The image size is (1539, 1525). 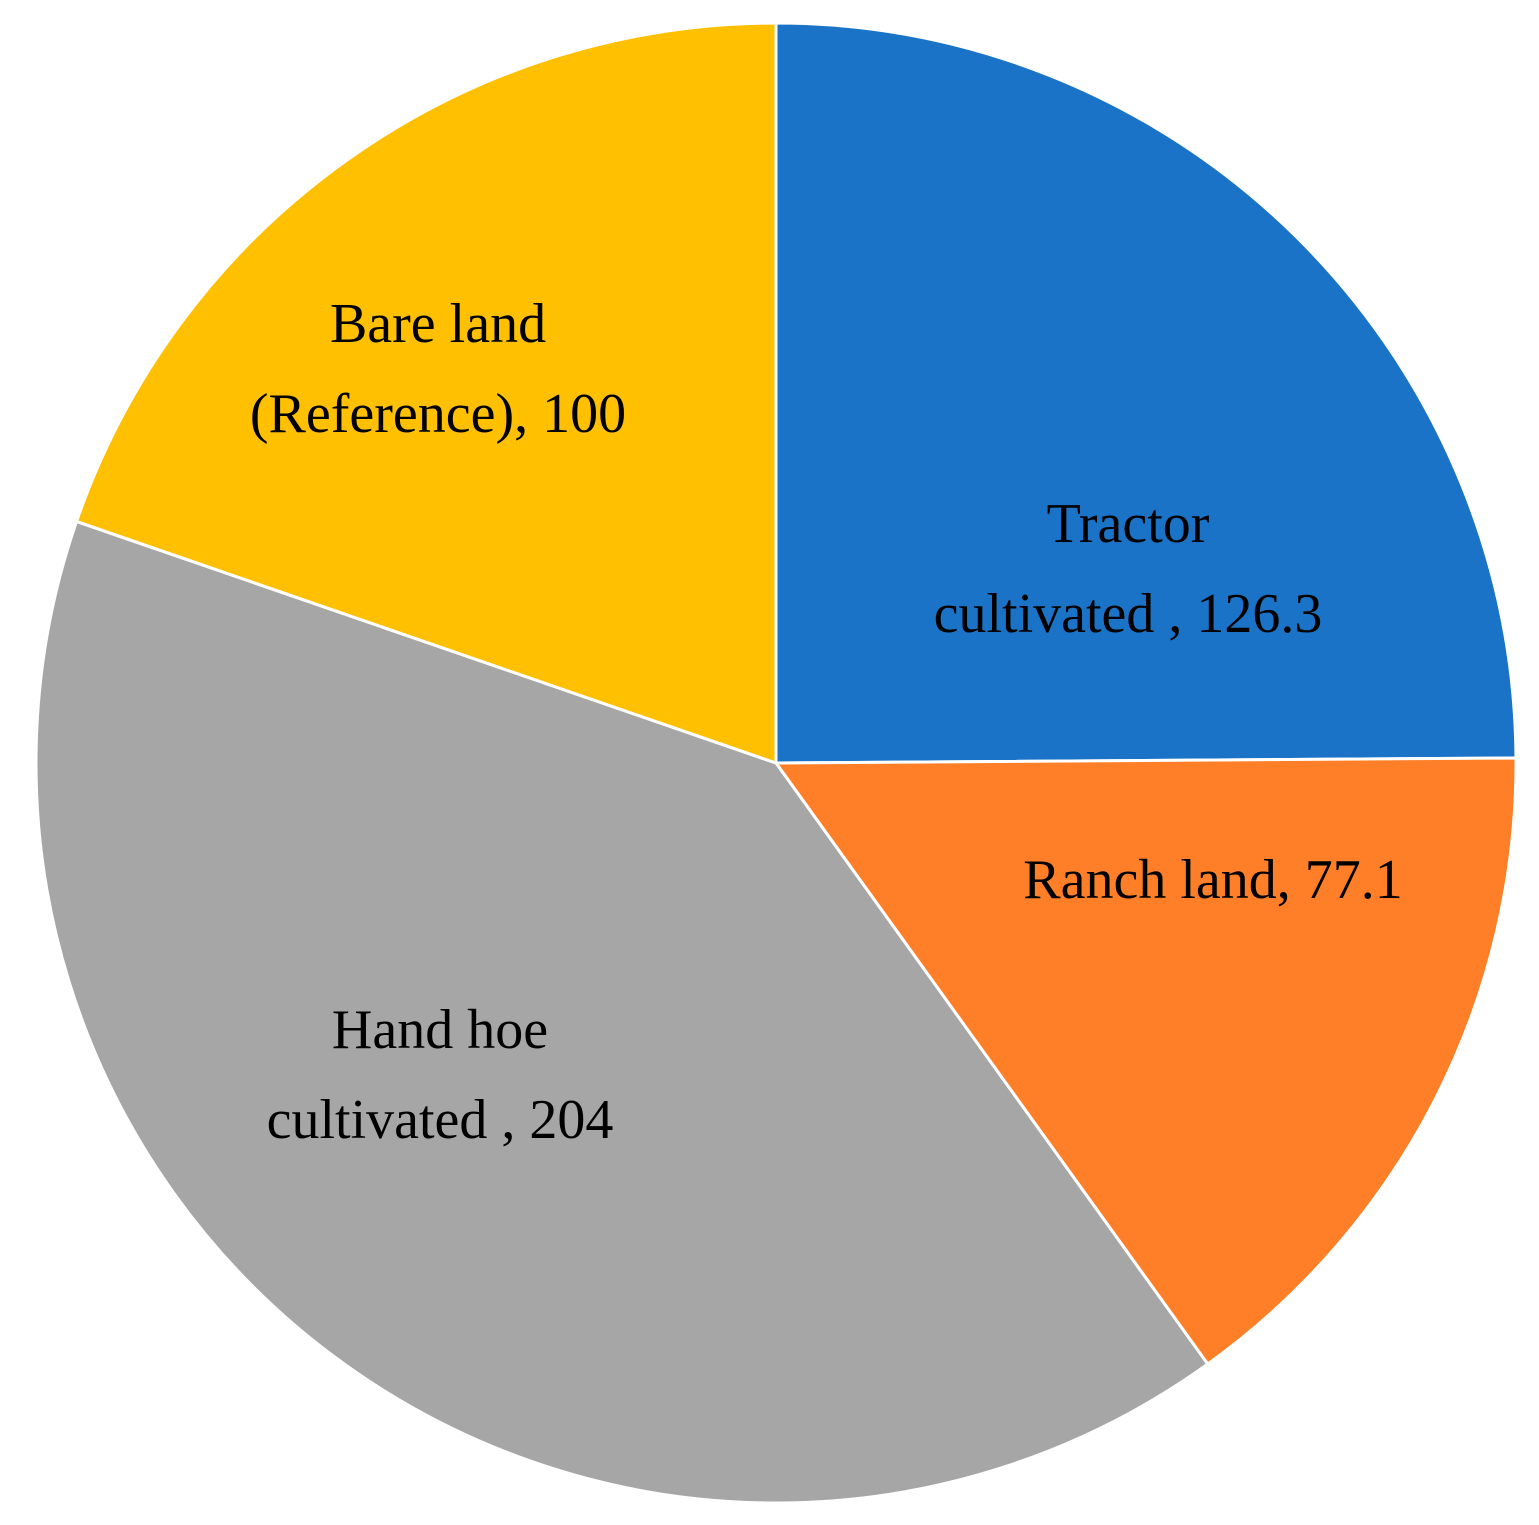 What do you see at coordinates (438, 324) in the screenshot?
I see `data-label: Bare land` at bounding box center [438, 324].